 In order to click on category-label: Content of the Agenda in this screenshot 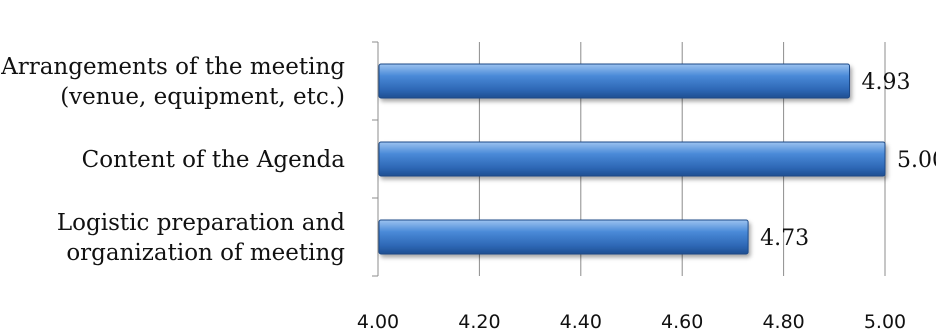, I will do `click(214, 160)`.